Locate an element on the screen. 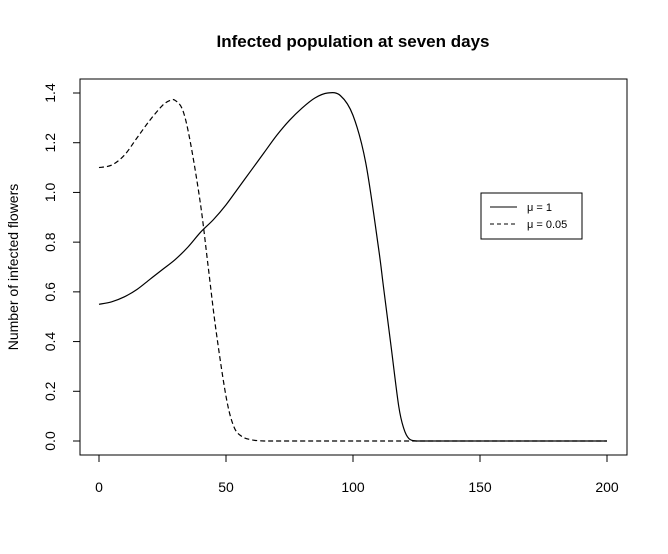 The image size is (668, 554). legend: μ = 1 μ = 0.05 is located at coordinates (531, 216).